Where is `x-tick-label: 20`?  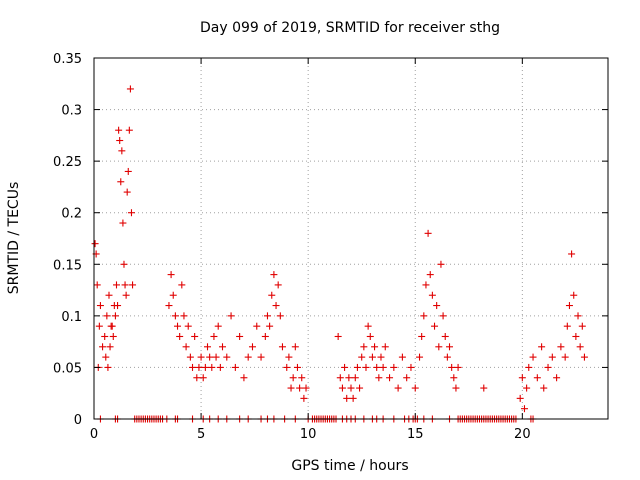
x-tick-label: 20 is located at coordinates (522, 434).